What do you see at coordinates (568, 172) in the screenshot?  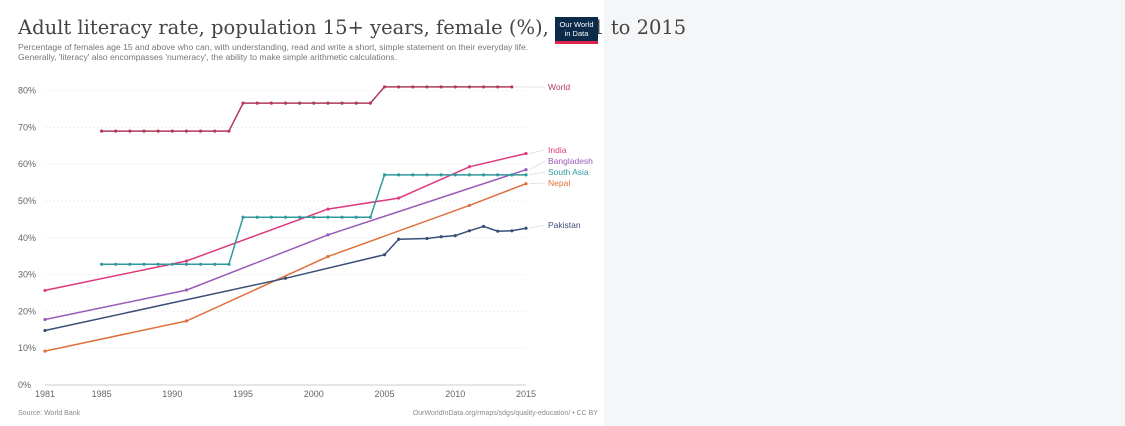 I see `series-label-south-asia: South Asia` at bounding box center [568, 172].